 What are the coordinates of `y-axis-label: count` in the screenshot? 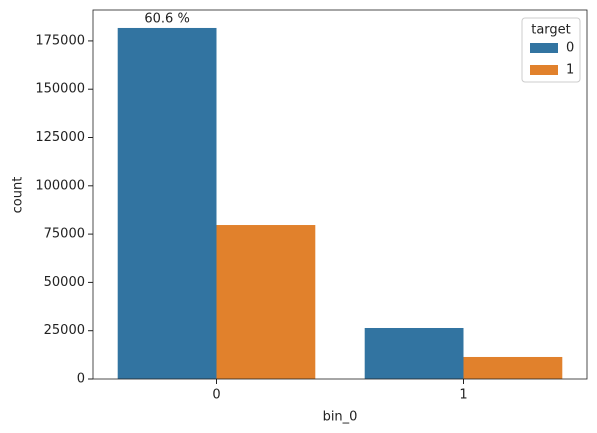 It's located at (18, 195).